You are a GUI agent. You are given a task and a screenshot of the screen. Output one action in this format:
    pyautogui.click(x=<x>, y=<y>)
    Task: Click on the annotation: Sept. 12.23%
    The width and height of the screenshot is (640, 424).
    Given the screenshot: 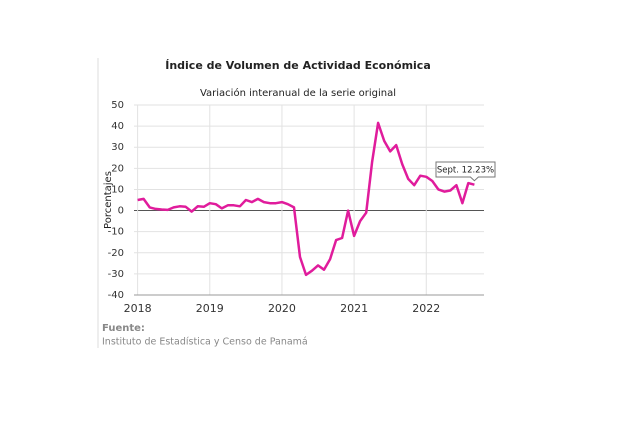 What is the action you would take?
    pyautogui.click(x=465, y=171)
    